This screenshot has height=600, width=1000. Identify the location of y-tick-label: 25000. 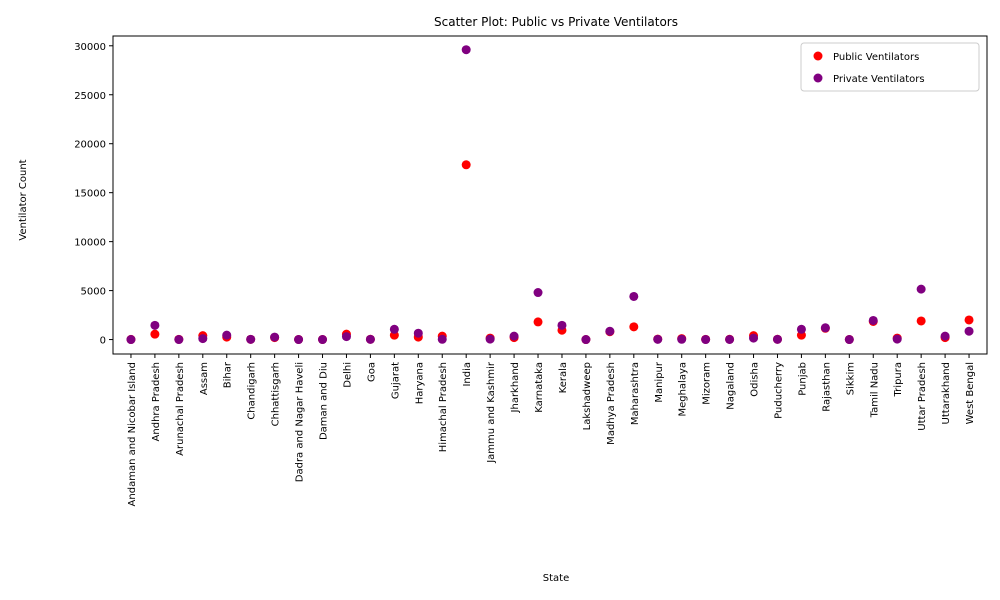
(90, 96).